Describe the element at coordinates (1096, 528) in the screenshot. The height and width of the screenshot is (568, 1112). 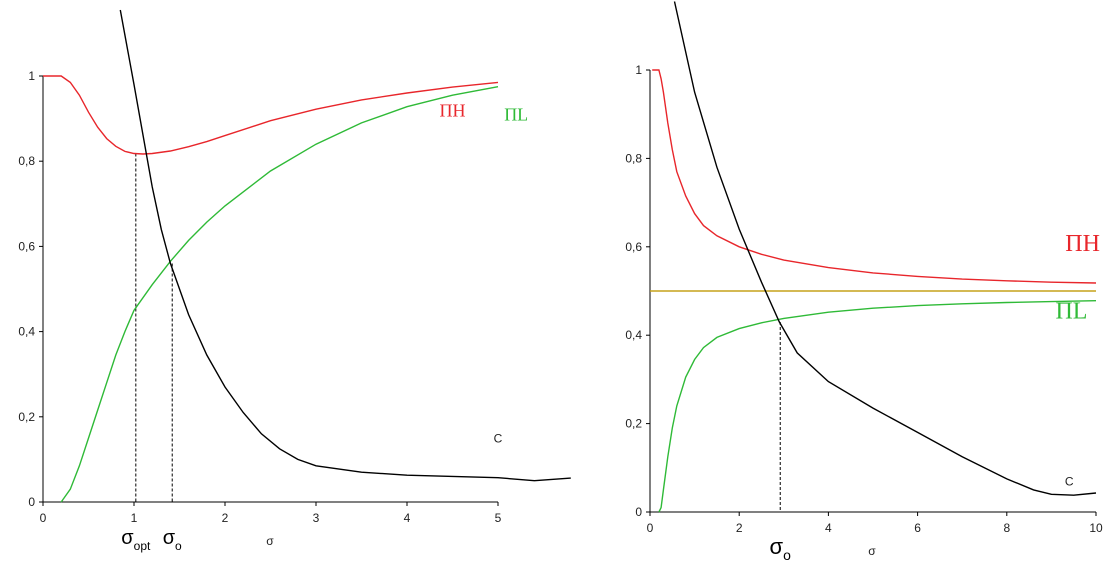
I see `x-tick-label: 10` at that location.